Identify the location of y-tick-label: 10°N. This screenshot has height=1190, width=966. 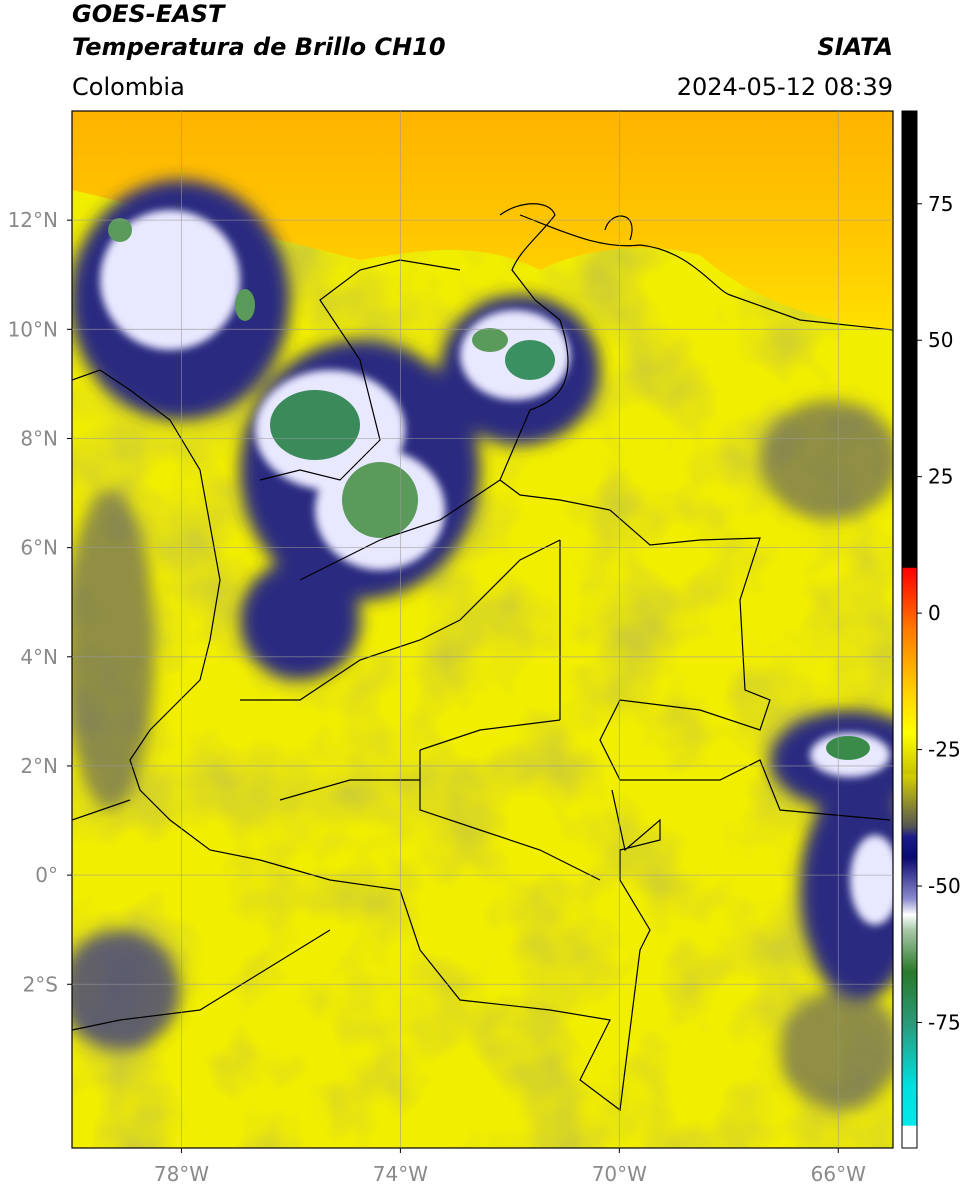
(33, 329).